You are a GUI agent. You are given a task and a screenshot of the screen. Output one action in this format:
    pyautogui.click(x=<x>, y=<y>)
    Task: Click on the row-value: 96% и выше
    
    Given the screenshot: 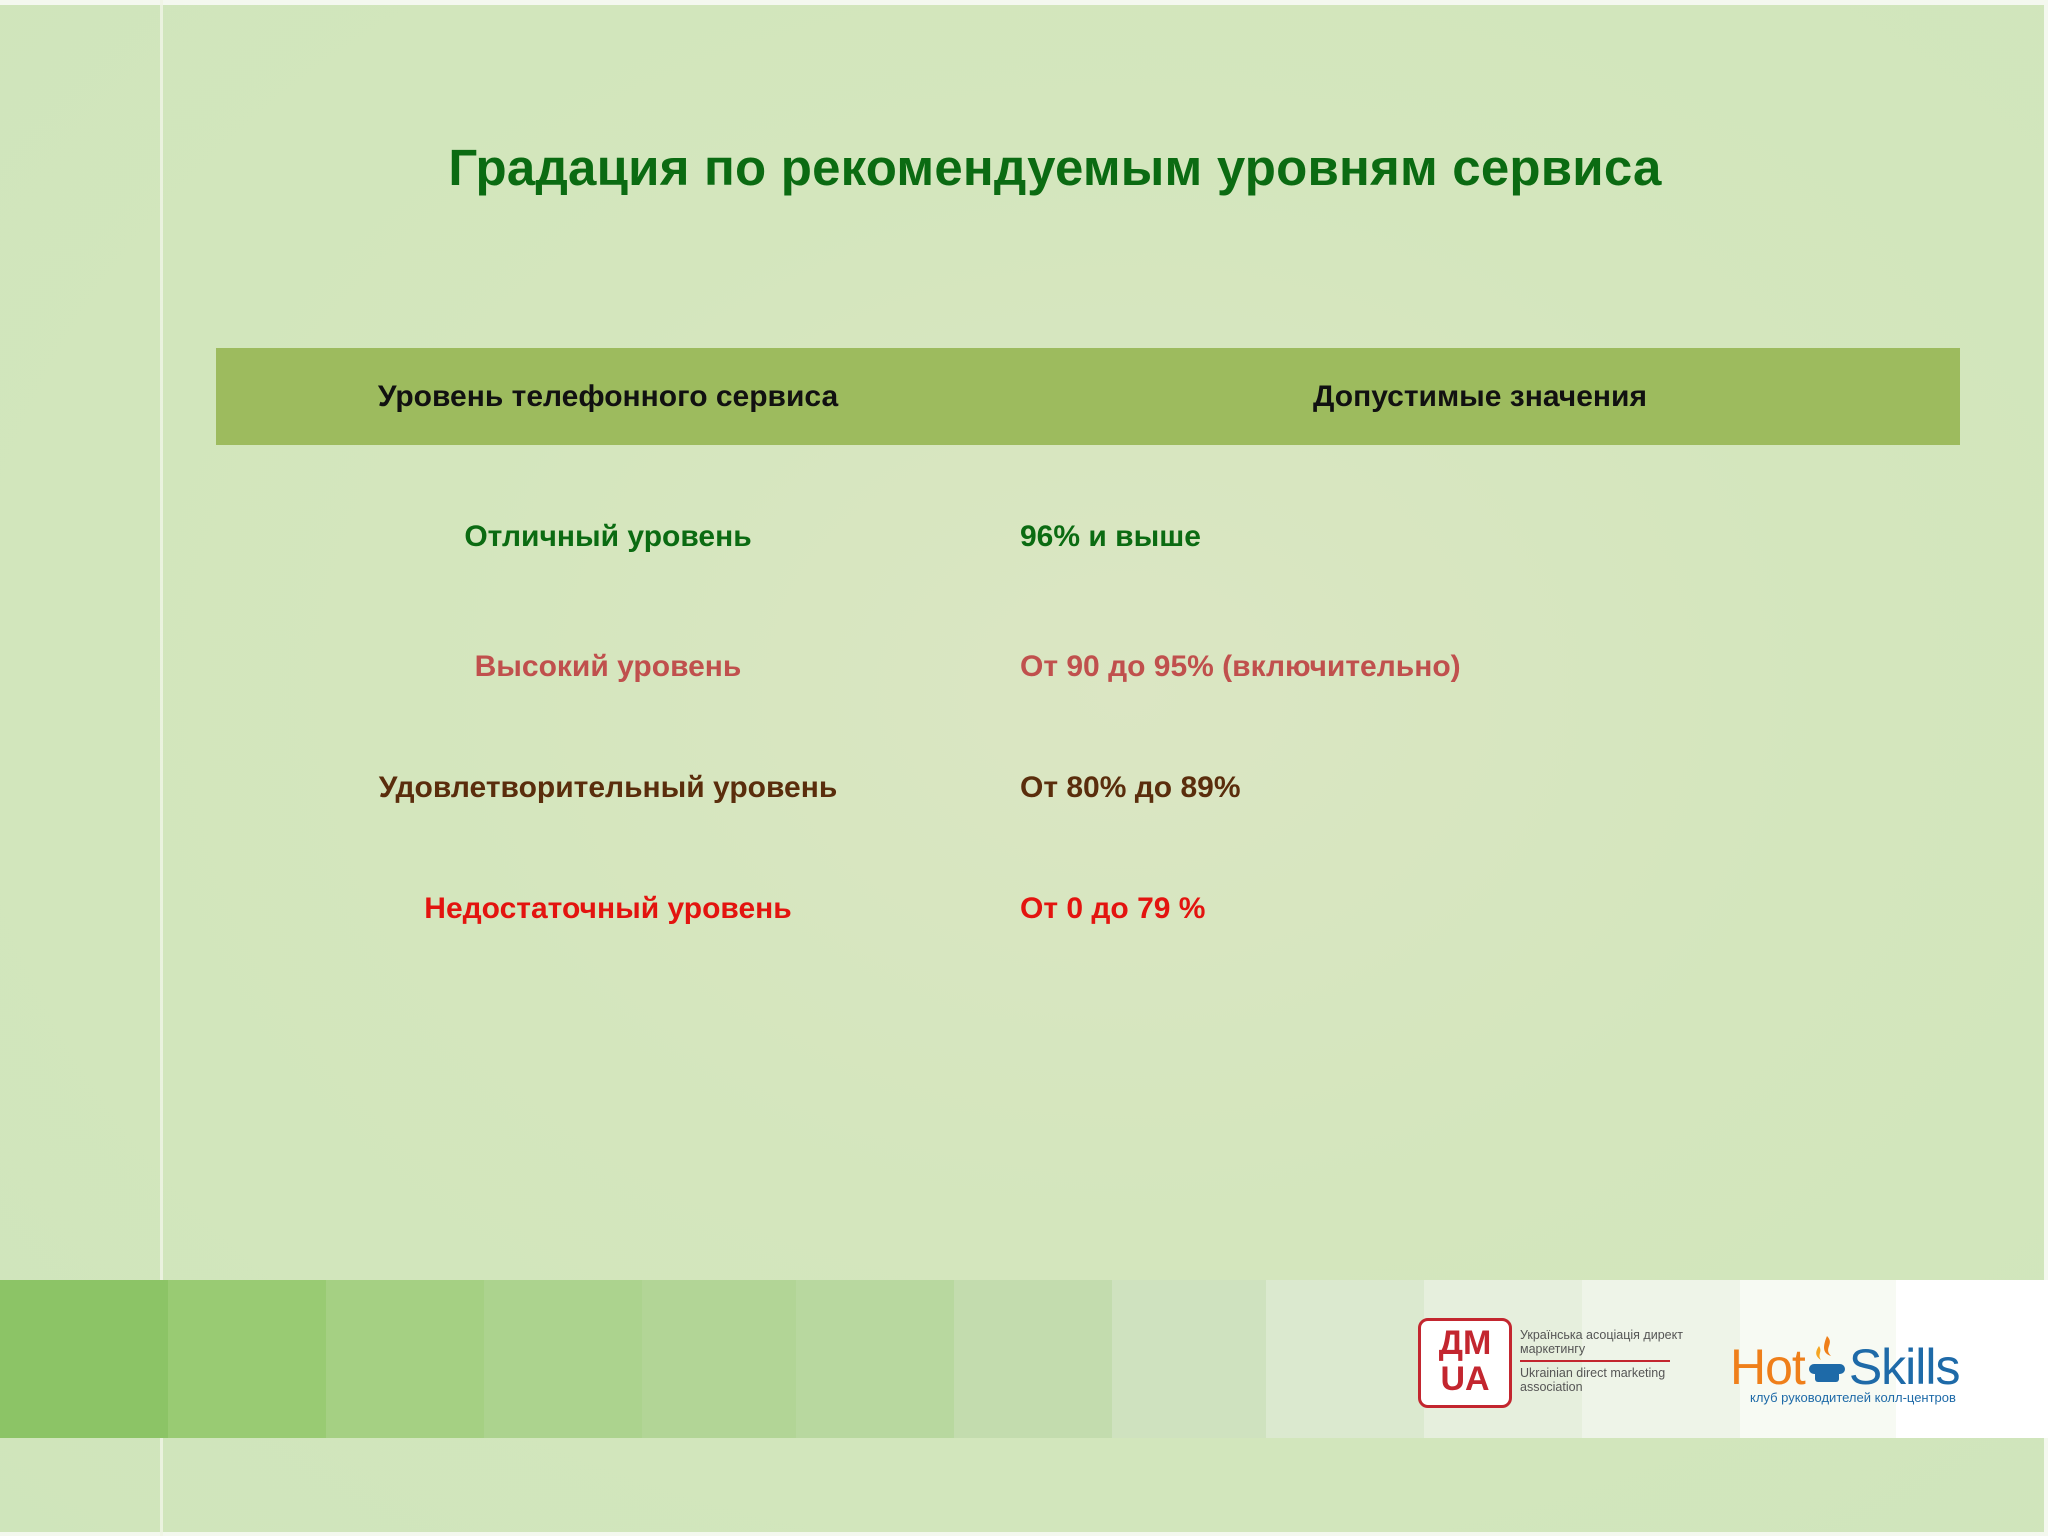 What is the action you would take?
    pyautogui.click(x=1110, y=536)
    